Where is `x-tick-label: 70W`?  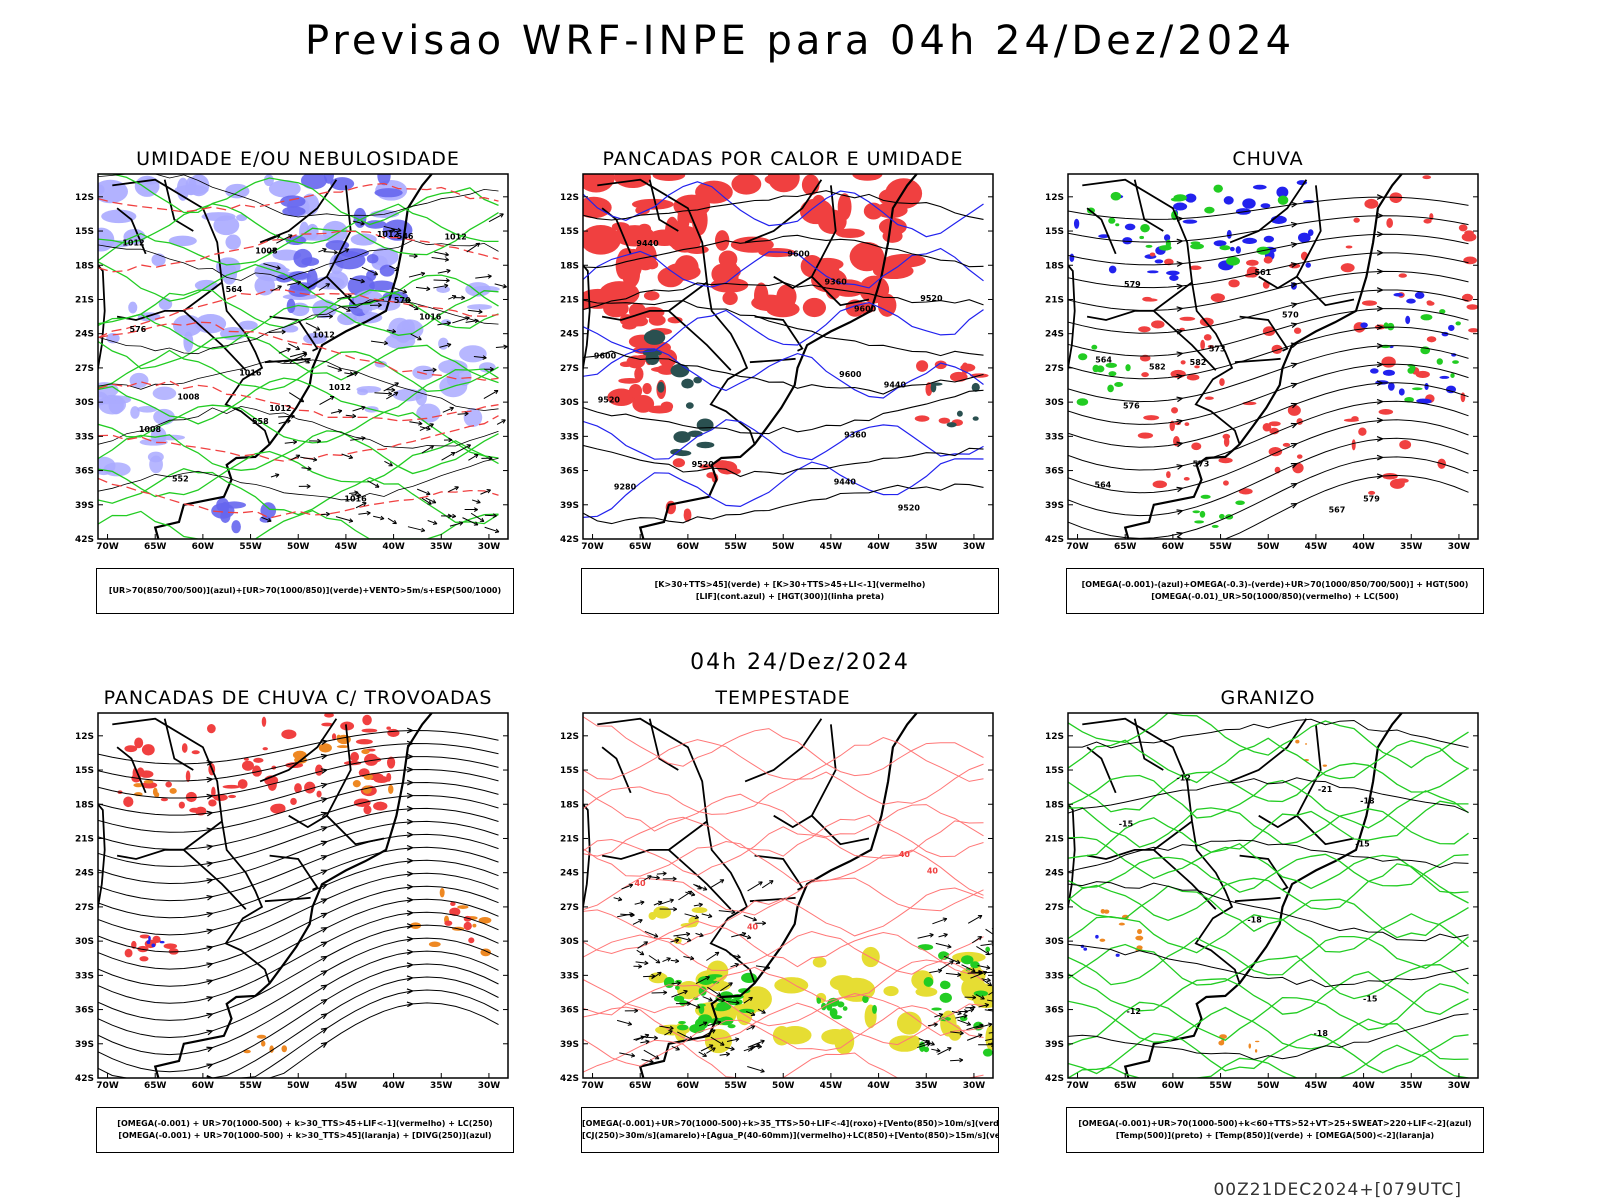
x-tick-label: 70W is located at coordinates (1077, 1086).